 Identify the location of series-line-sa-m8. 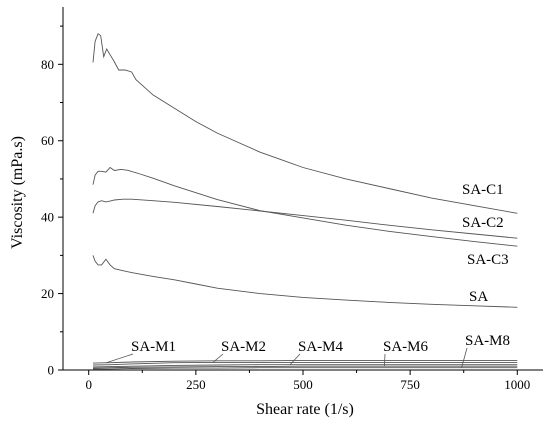
(305, 368).